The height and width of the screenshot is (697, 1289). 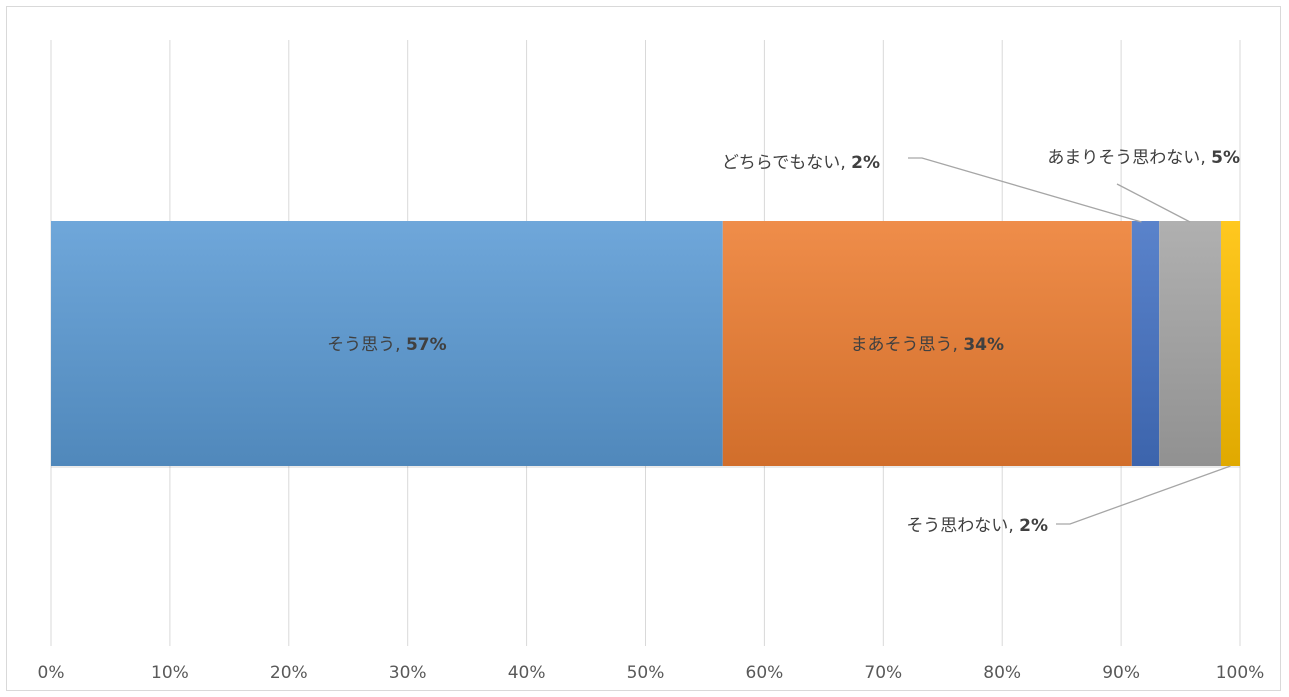 What do you see at coordinates (51, 673) in the screenshot?
I see `x-tick-label: 0%` at bounding box center [51, 673].